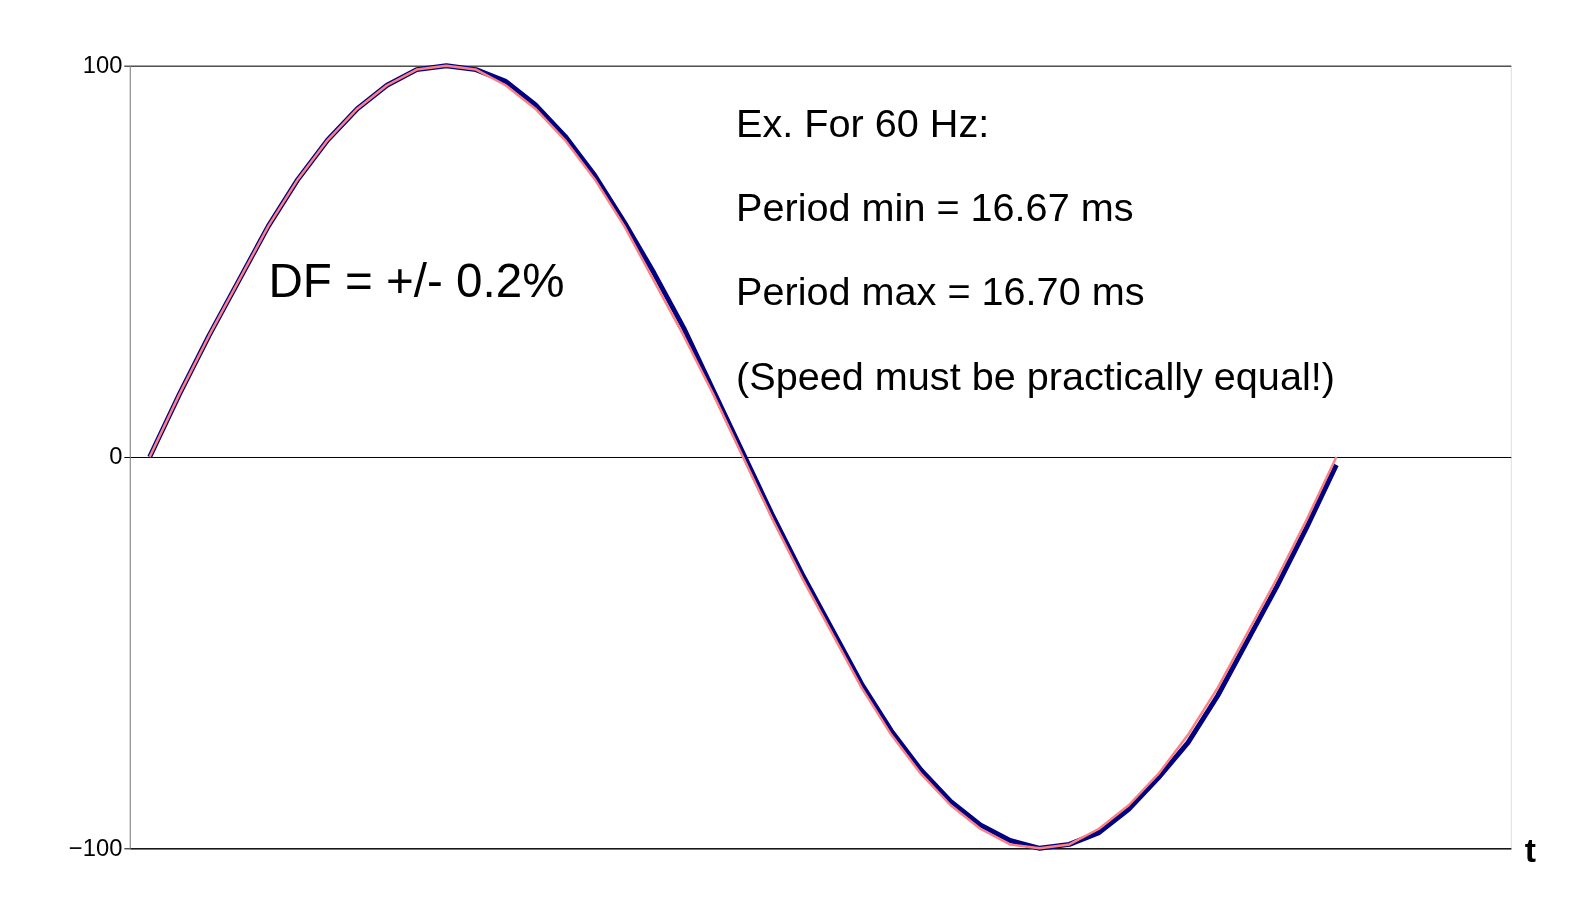 This screenshot has height=917, width=1596. Describe the element at coordinates (116, 456) in the screenshot. I see `y-tick-label: 0` at that location.